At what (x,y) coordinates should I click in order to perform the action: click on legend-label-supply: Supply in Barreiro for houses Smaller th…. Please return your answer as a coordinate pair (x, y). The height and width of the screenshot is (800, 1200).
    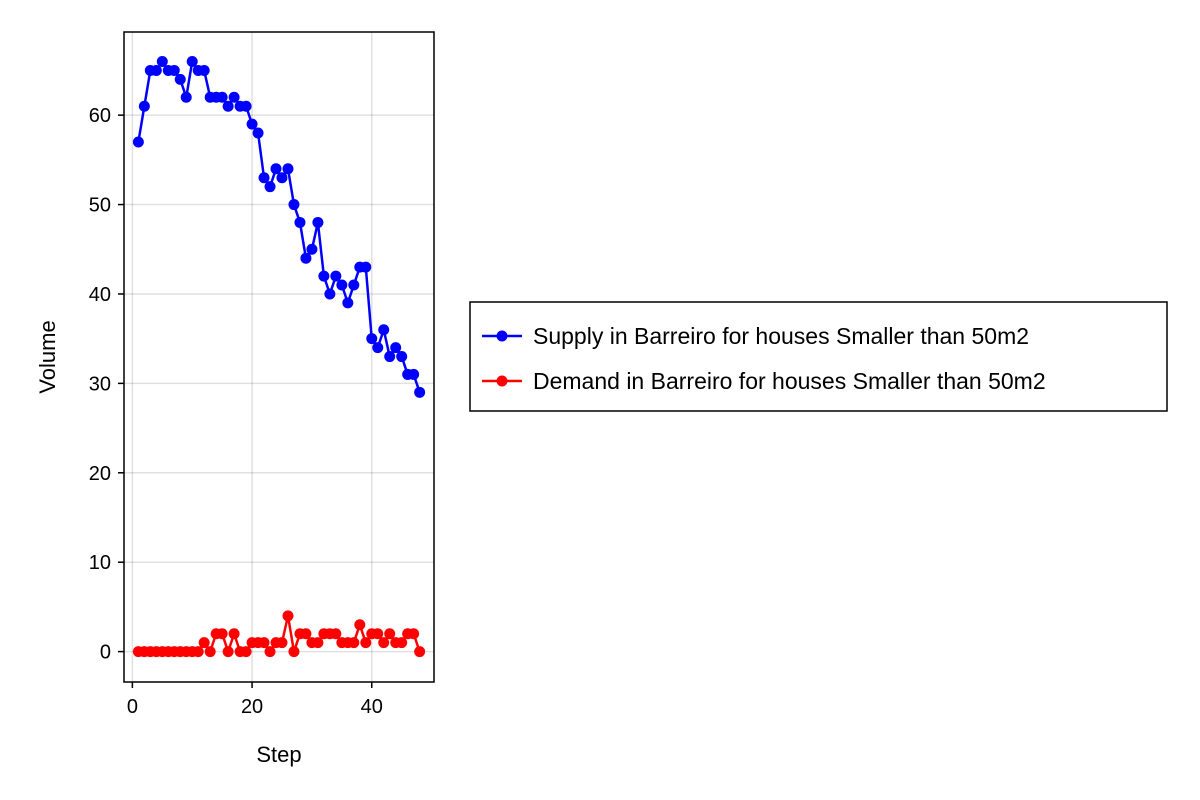
    Looking at the image, I should click on (781, 336).